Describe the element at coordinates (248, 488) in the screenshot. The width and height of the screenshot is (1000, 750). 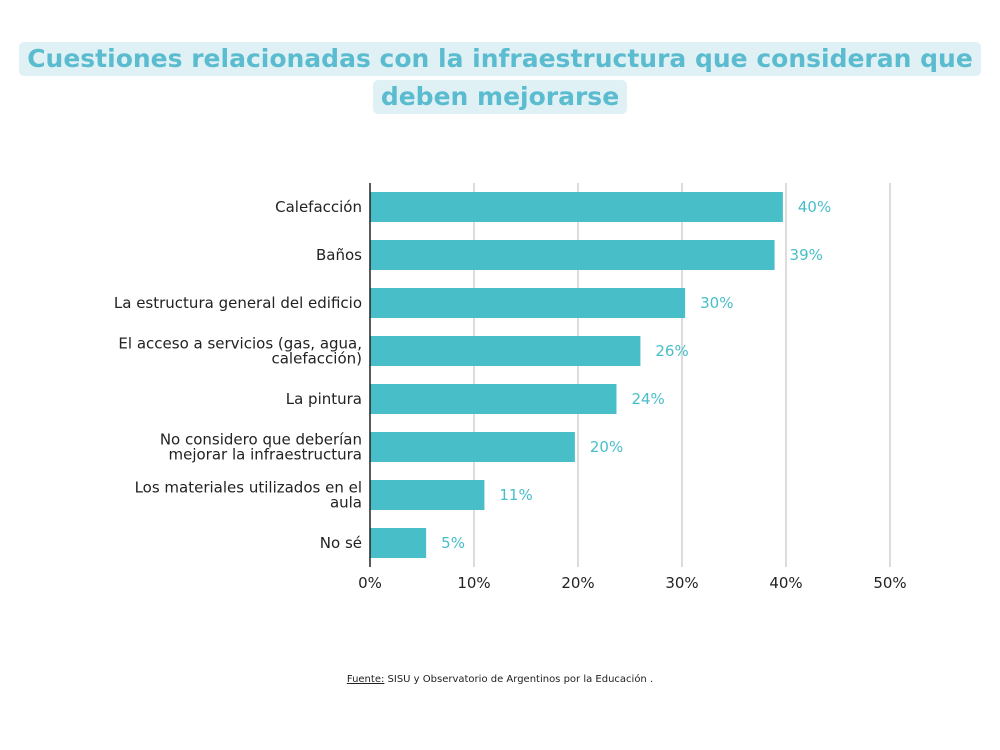
I see `category-label: Los materiales utilizados en el` at that location.